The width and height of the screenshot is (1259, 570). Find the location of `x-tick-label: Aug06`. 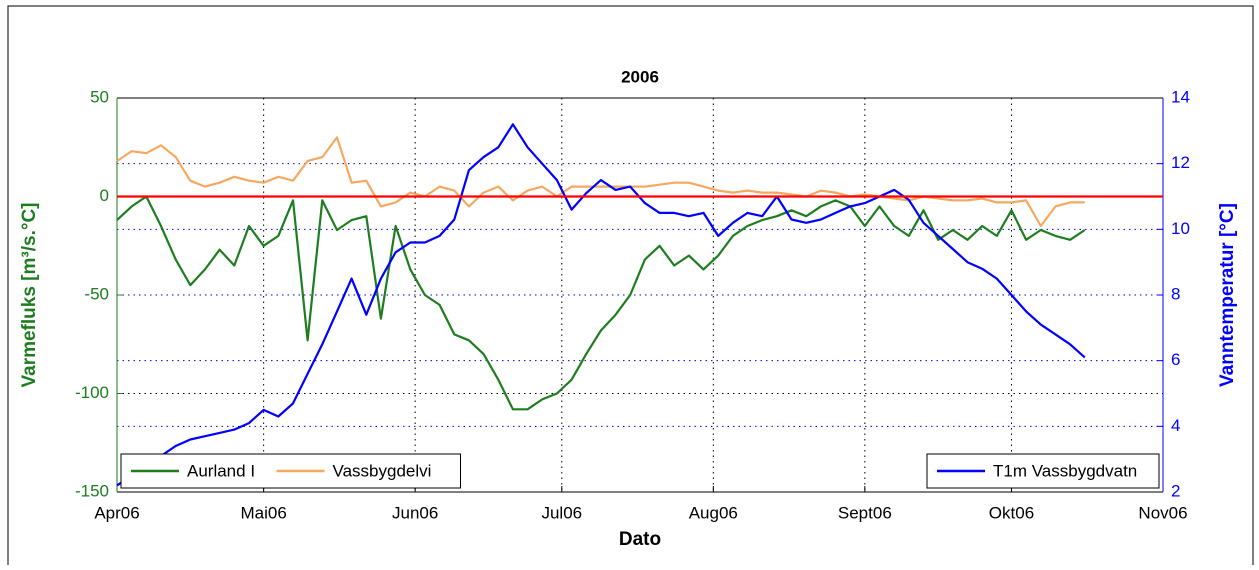

x-tick-label: Aug06 is located at coordinates (713, 512).